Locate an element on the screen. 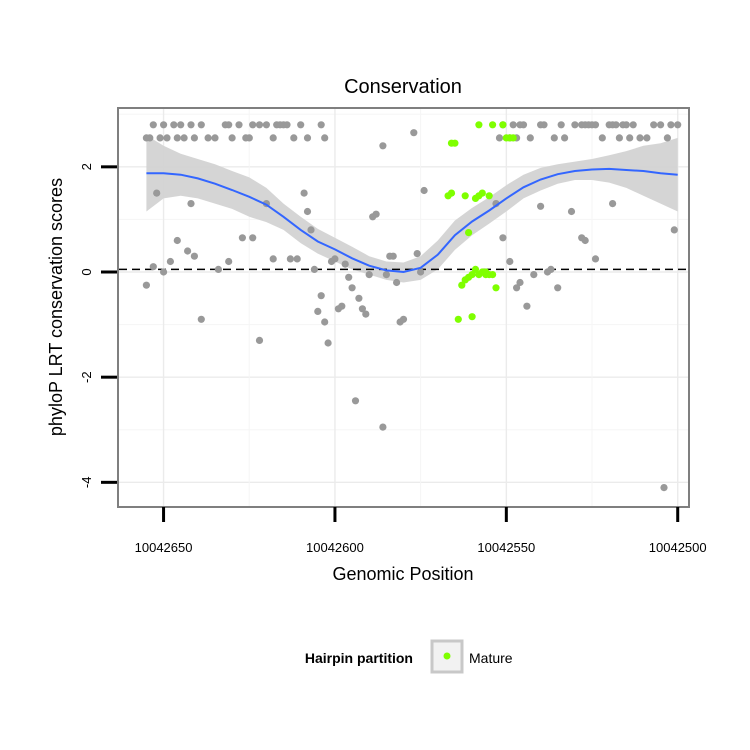  x-axis-ticks: 10042650 10042600 10042550 10042500 is located at coordinates (421, 531).